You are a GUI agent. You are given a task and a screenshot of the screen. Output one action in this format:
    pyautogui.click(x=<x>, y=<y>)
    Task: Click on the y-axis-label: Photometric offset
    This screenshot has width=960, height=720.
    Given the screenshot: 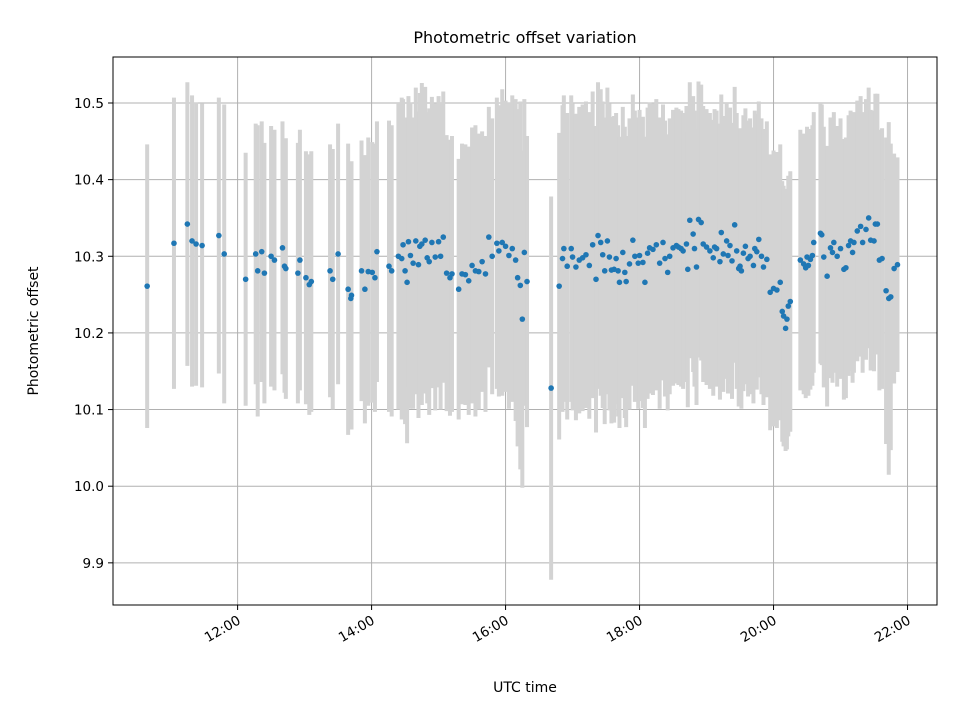 What is the action you would take?
    pyautogui.click(x=34, y=331)
    